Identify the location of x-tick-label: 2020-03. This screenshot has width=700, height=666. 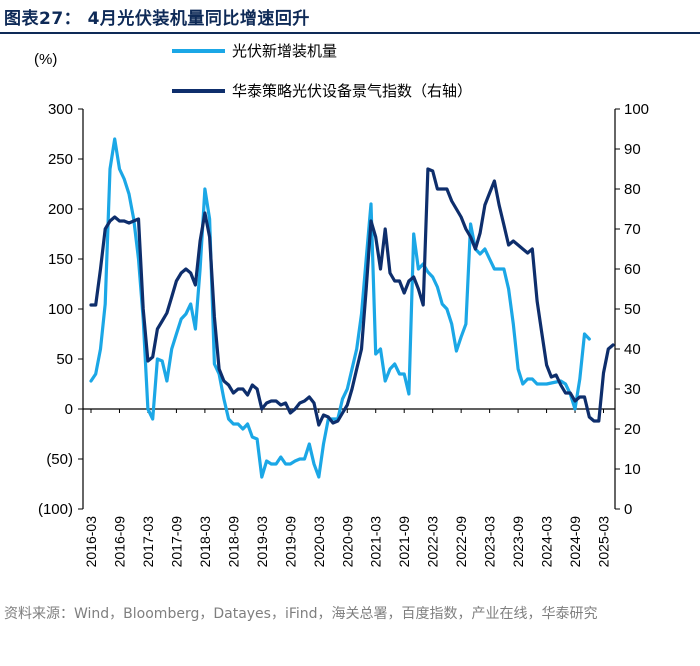
(319, 542).